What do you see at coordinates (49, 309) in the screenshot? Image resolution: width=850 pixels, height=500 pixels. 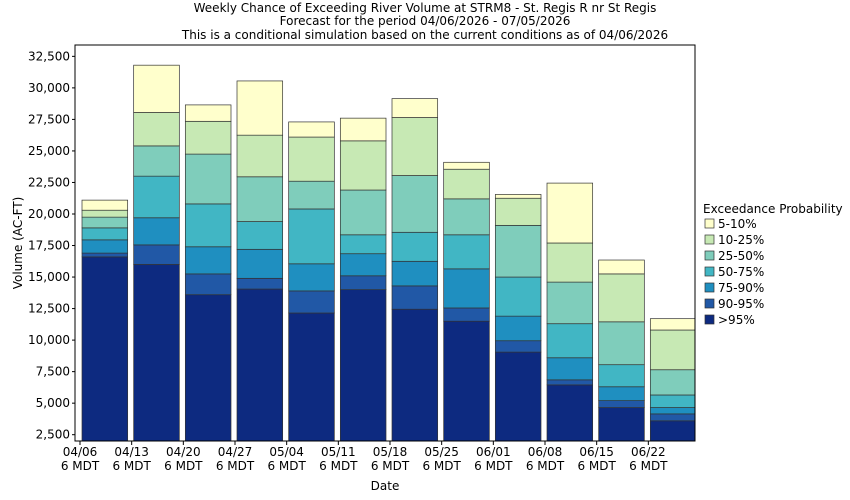 I see `y-tick-label: 12,500` at bounding box center [49, 309].